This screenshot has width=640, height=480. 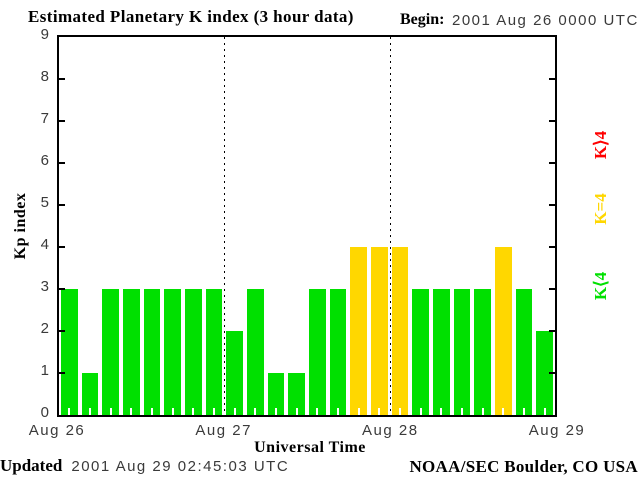 What do you see at coordinates (223, 430) in the screenshot?
I see `x-tick-label-aug-27: Aug 27` at bounding box center [223, 430].